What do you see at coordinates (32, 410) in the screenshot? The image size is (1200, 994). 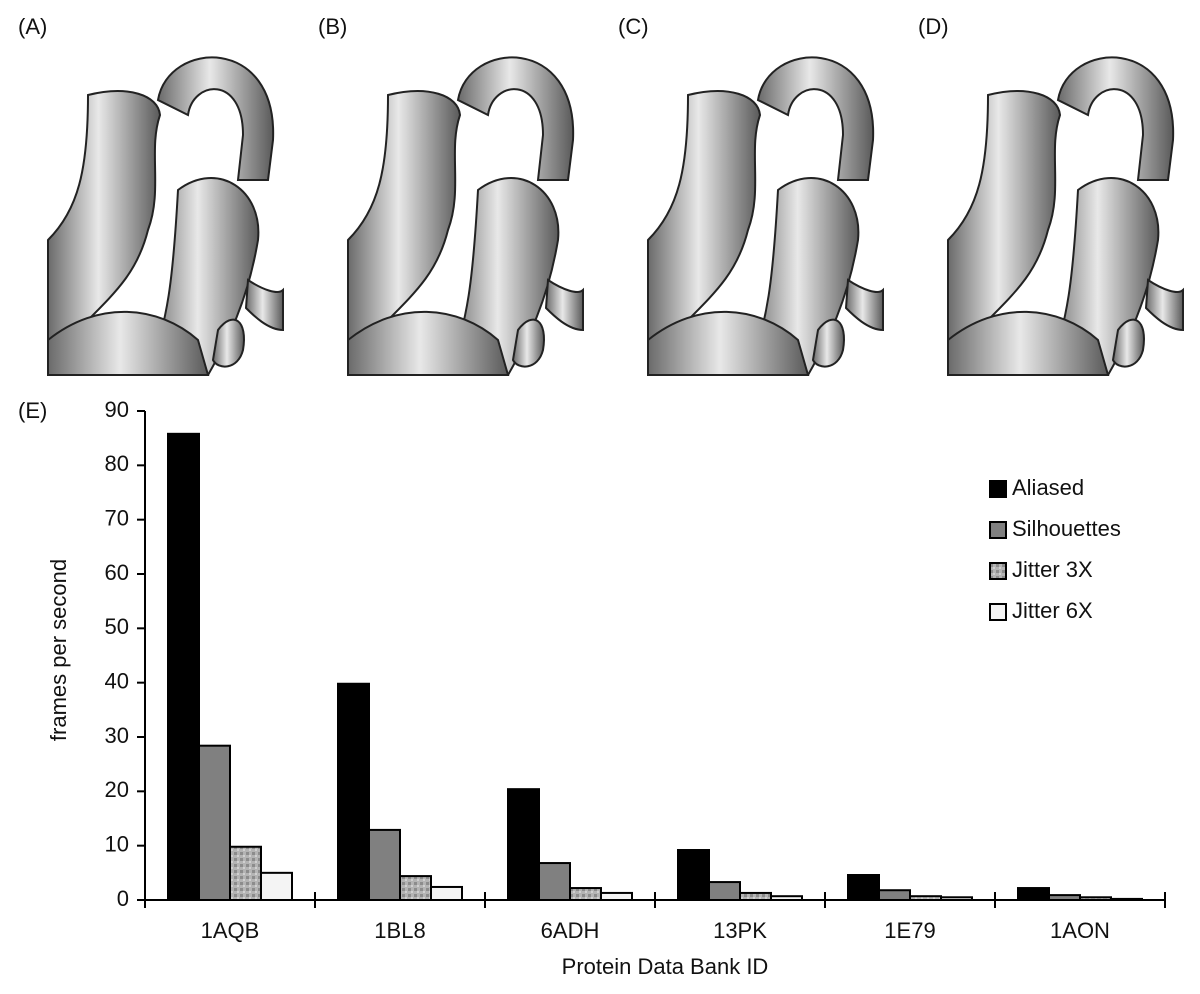 I see `panel-label: (E)` at bounding box center [32, 410].